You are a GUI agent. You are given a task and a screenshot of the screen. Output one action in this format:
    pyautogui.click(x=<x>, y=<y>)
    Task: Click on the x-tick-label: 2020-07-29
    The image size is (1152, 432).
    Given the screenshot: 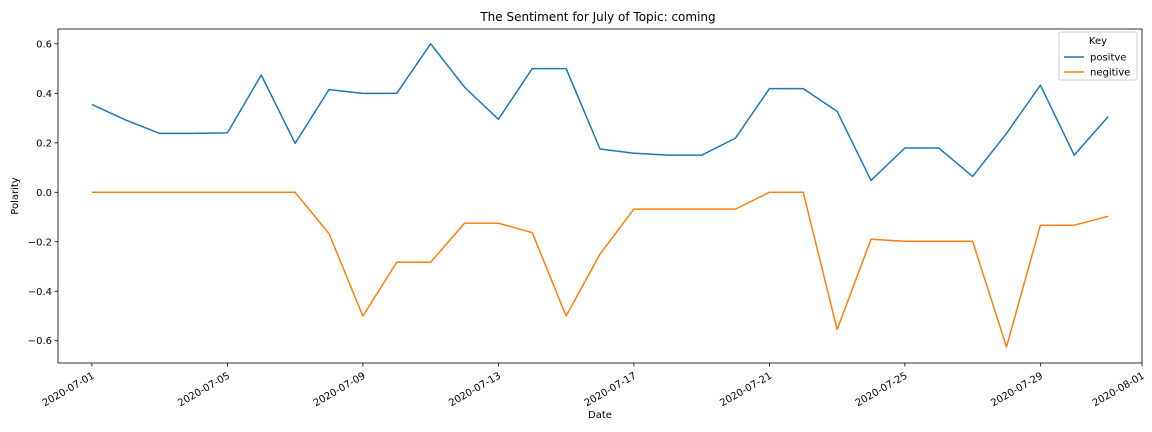 What is the action you would take?
    pyautogui.click(x=1017, y=390)
    